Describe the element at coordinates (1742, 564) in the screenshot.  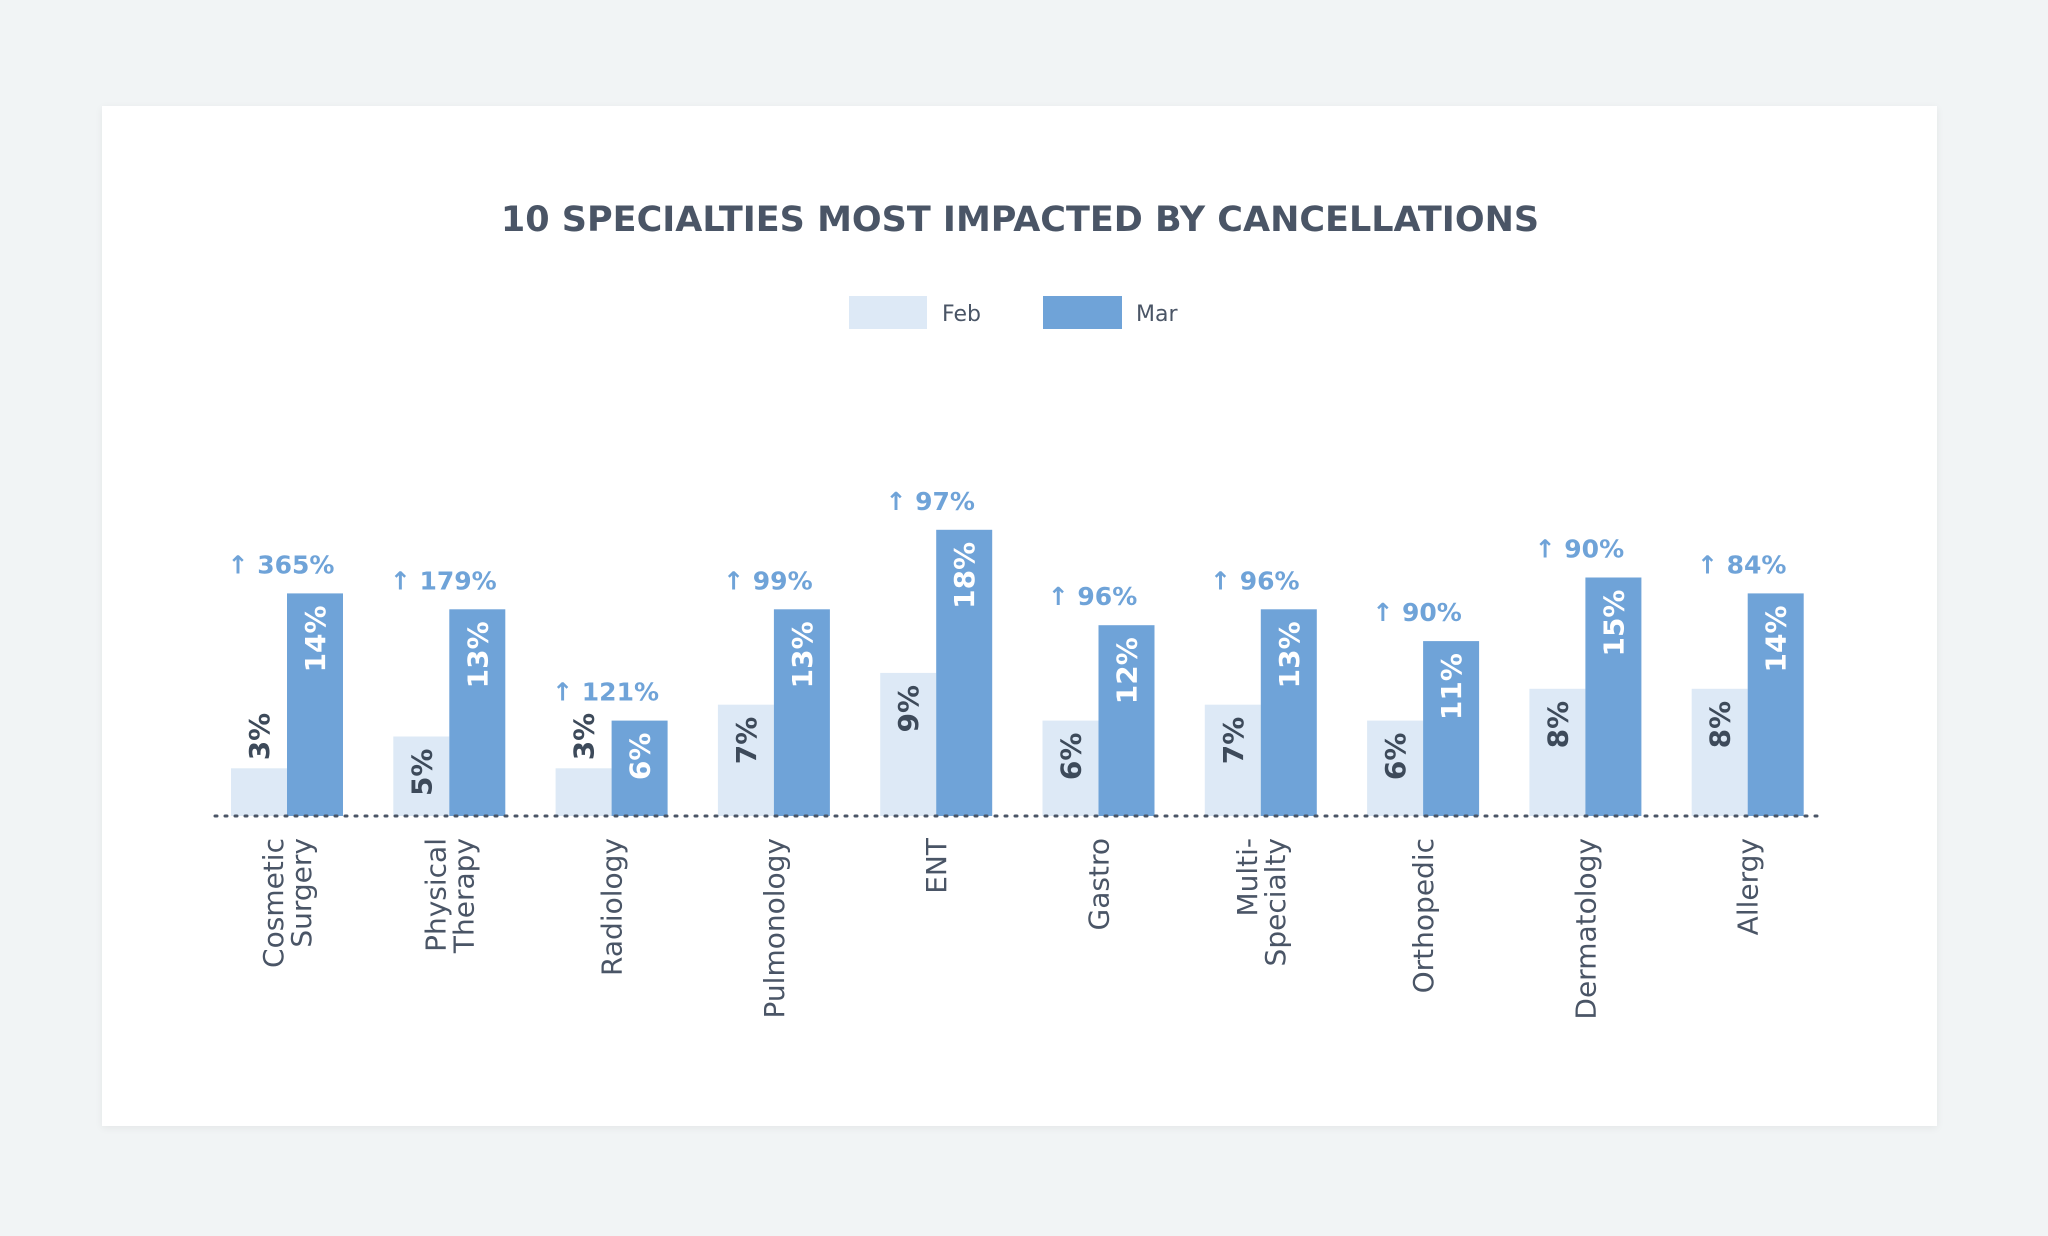
I see `change-label: ↑ 84%` at that location.